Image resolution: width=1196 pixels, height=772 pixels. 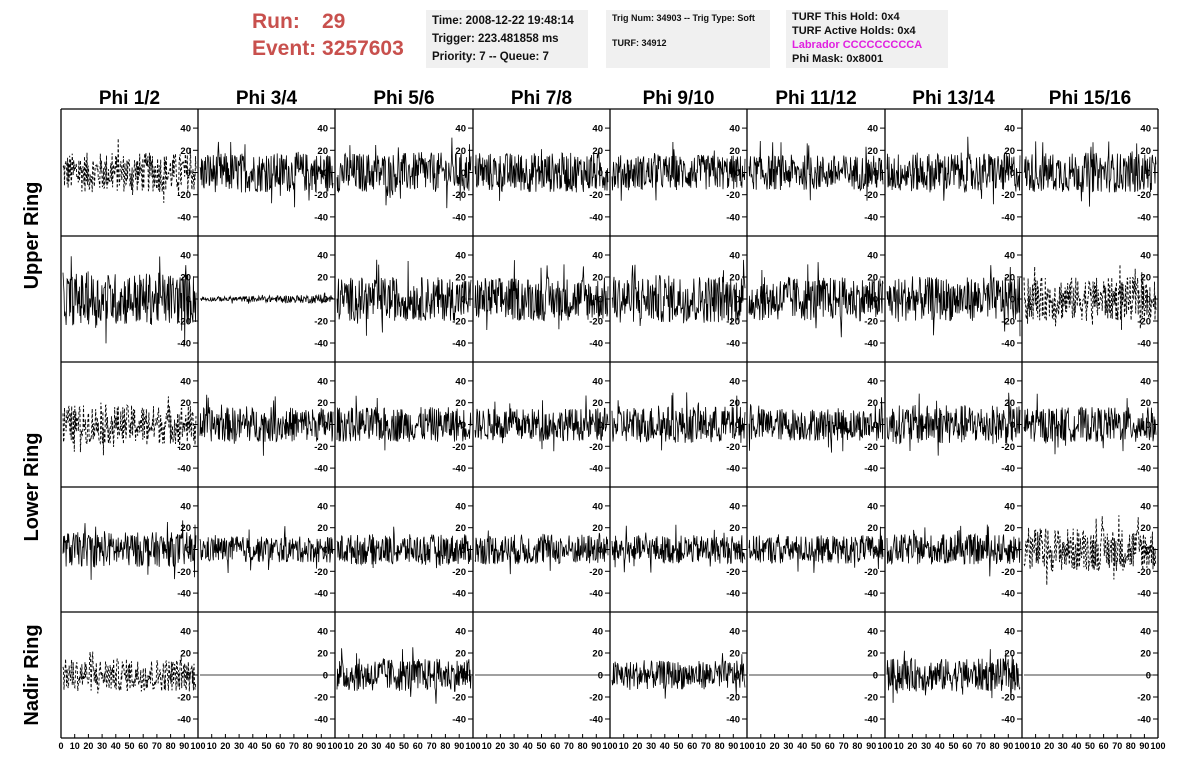 I want to click on run-label: Run:, so click(x=276, y=21).